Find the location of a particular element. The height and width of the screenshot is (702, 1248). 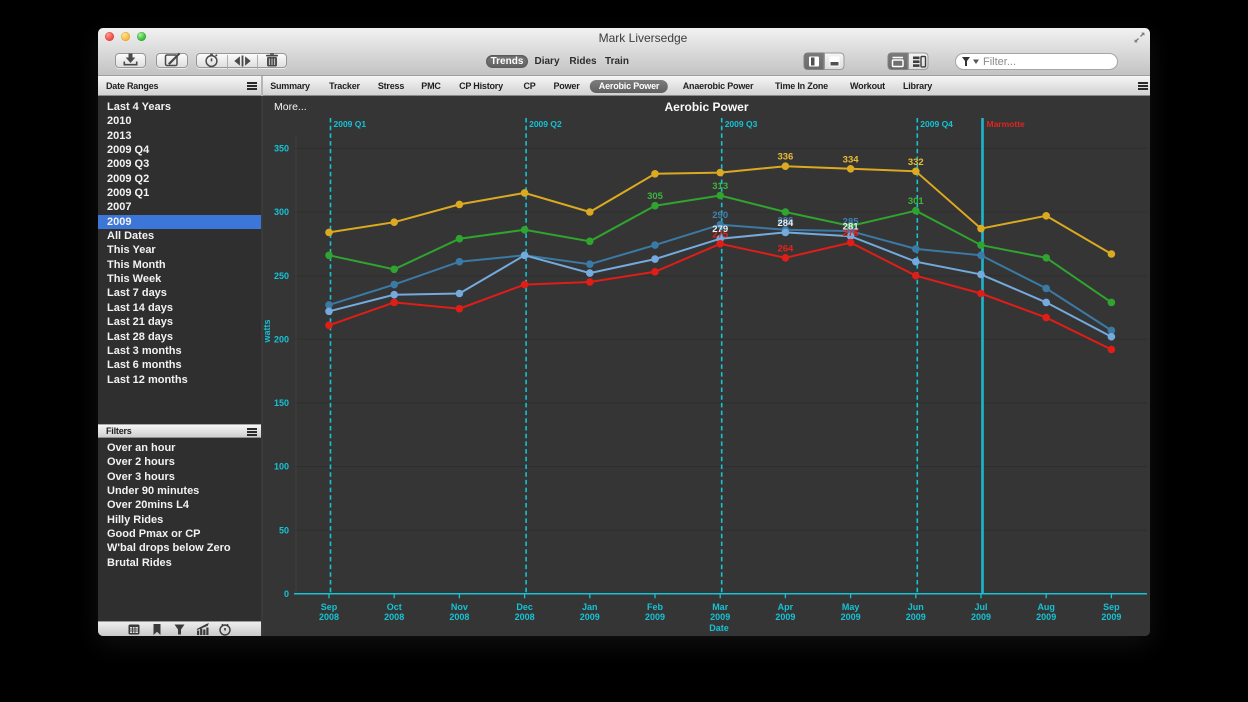

svg-text: 276 is located at coordinates (851, 233).